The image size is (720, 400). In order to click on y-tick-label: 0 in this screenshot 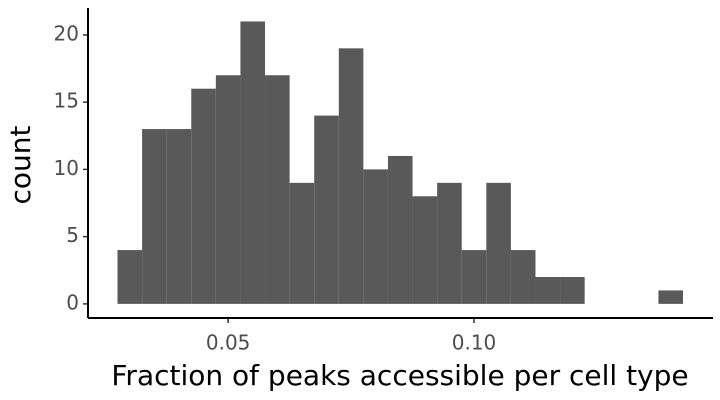, I will do `click(72, 302)`.